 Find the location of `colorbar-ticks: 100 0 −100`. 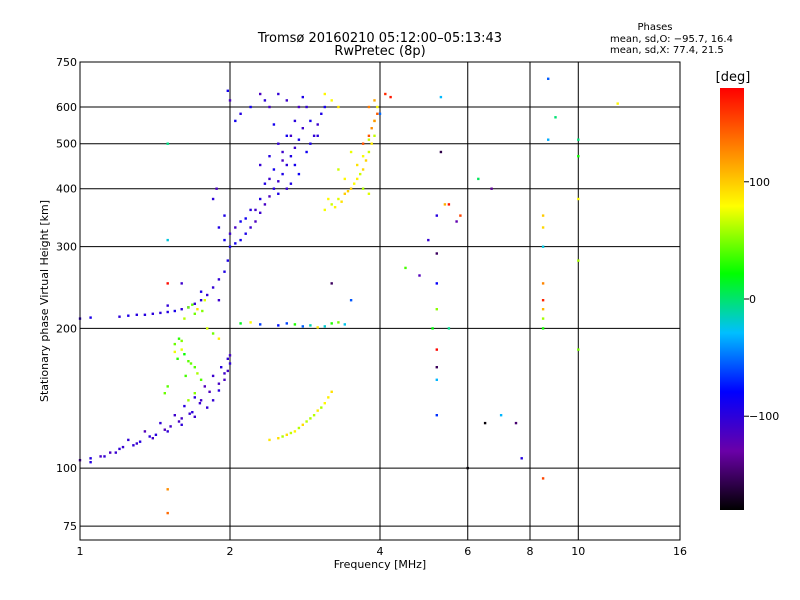

colorbar-ticks: 100 0 −100 is located at coordinates (761, 299).